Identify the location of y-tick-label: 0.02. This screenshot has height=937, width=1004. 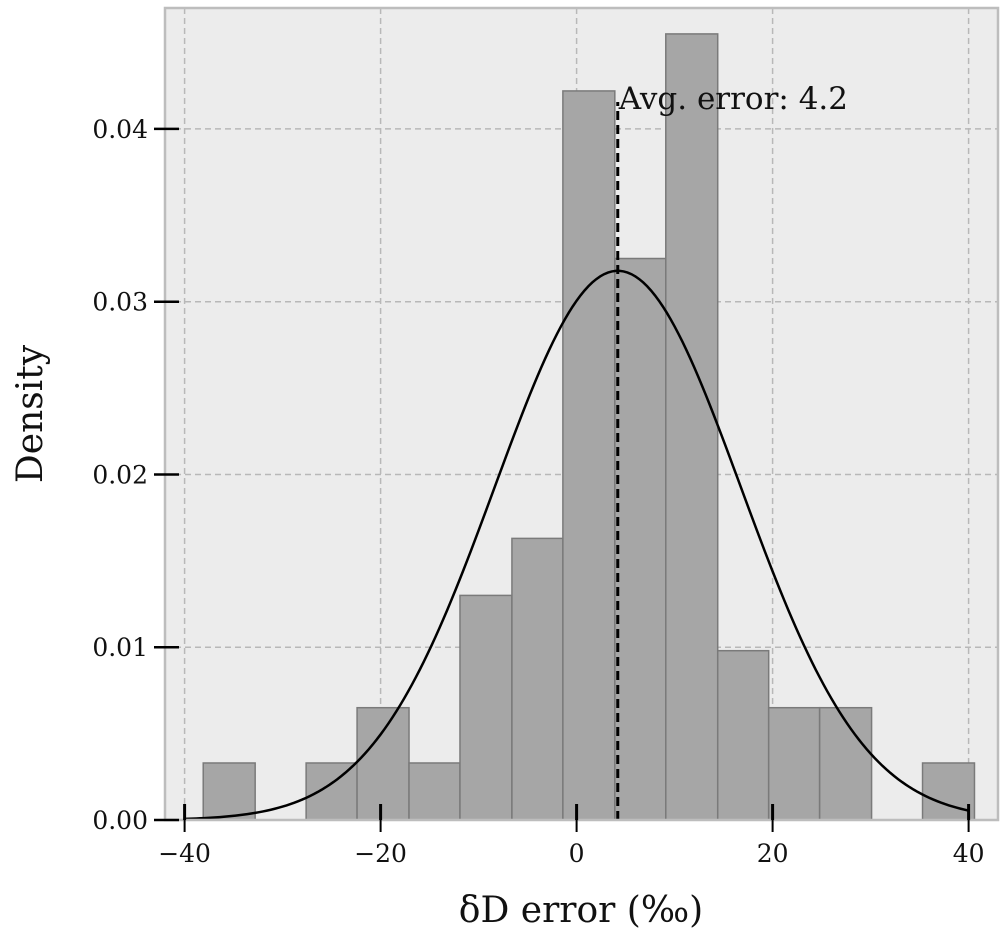
(120, 474).